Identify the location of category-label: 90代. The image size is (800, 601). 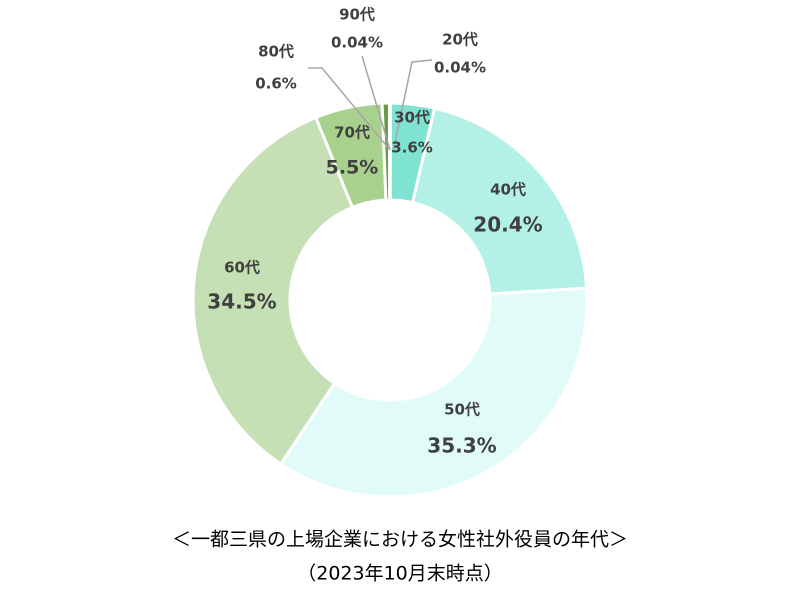
(357, 15).